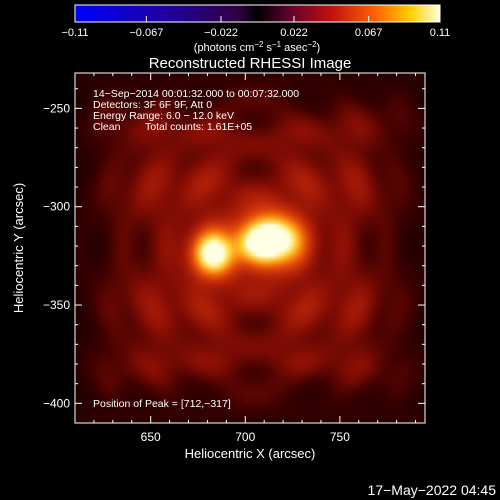 The image size is (500, 500). Describe the element at coordinates (221, 33) in the screenshot. I see `colorbar-tick-label: −0.022` at that location.